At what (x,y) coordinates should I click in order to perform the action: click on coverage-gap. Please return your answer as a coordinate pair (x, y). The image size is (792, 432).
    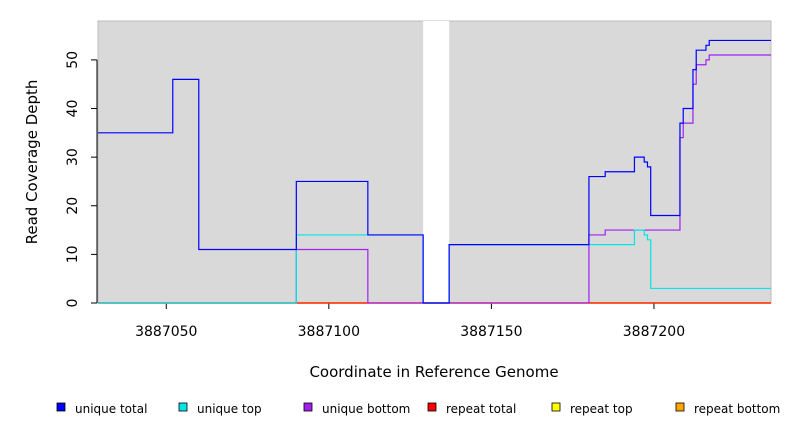
    Looking at the image, I should click on (436, 162).